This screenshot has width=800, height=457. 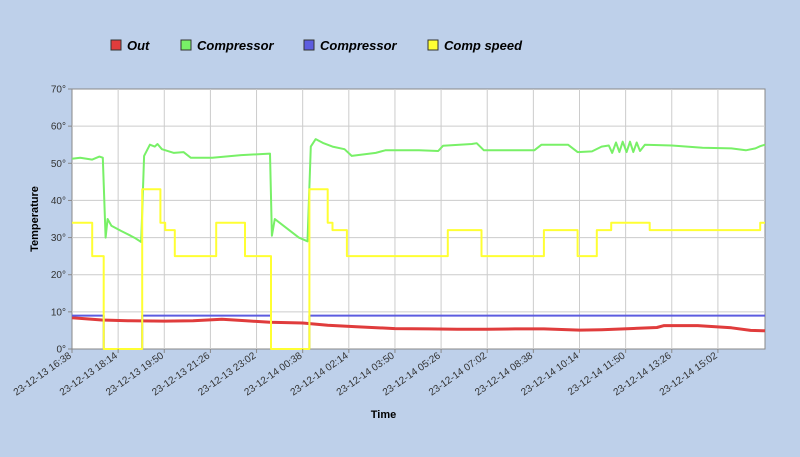 I want to click on x-axis-title: Time, so click(x=383, y=415).